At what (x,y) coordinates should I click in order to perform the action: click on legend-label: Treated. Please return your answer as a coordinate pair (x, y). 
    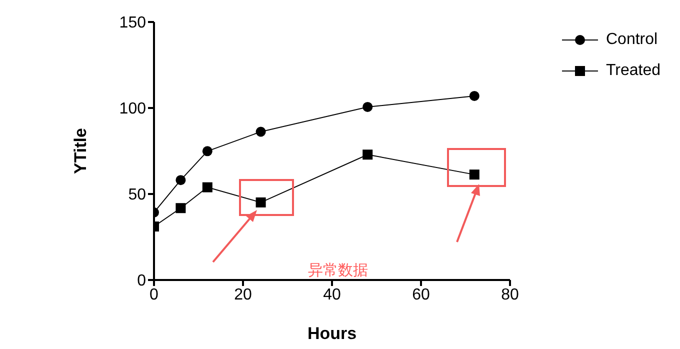
    Looking at the image, I should click on (633, 71).